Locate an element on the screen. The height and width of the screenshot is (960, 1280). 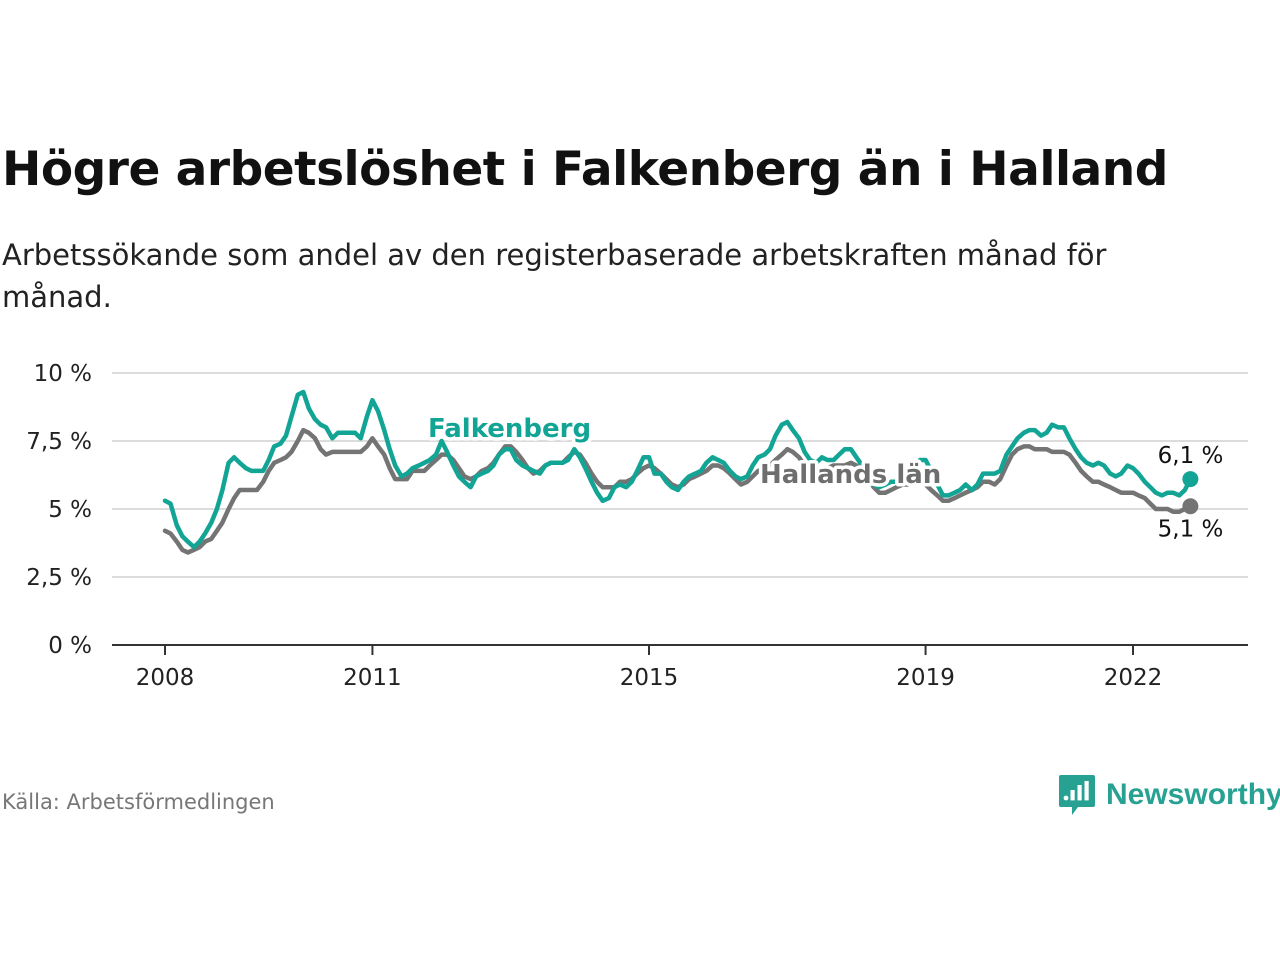
x-tick-label: 2011 is located at coordinates (372, 678).